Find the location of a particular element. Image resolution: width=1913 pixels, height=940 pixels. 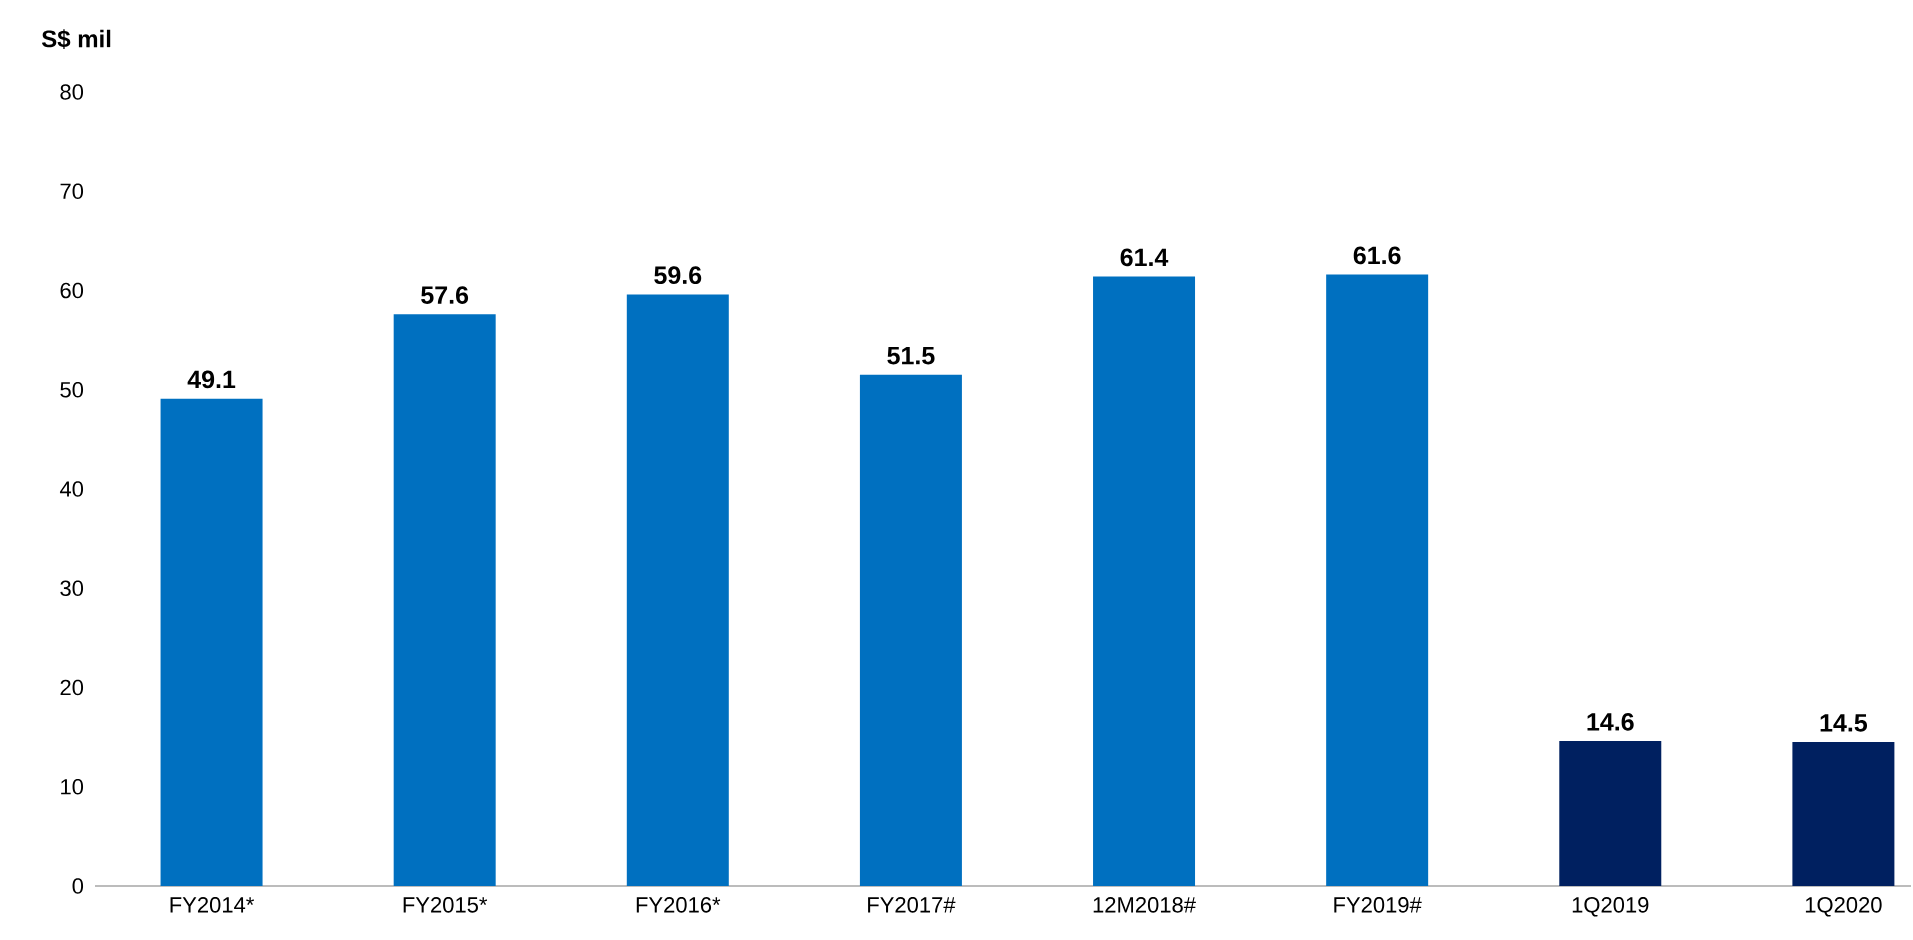

x-tick-label: FY2015* is located at coordinates (445, 905).